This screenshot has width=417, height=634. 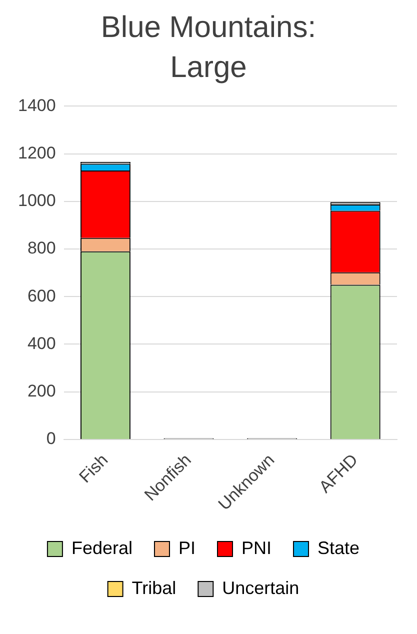 What do you see at coordinates (41, 391) in the screenshot?
I see `y-tick-label: 200` at bounding box center [41, 391].